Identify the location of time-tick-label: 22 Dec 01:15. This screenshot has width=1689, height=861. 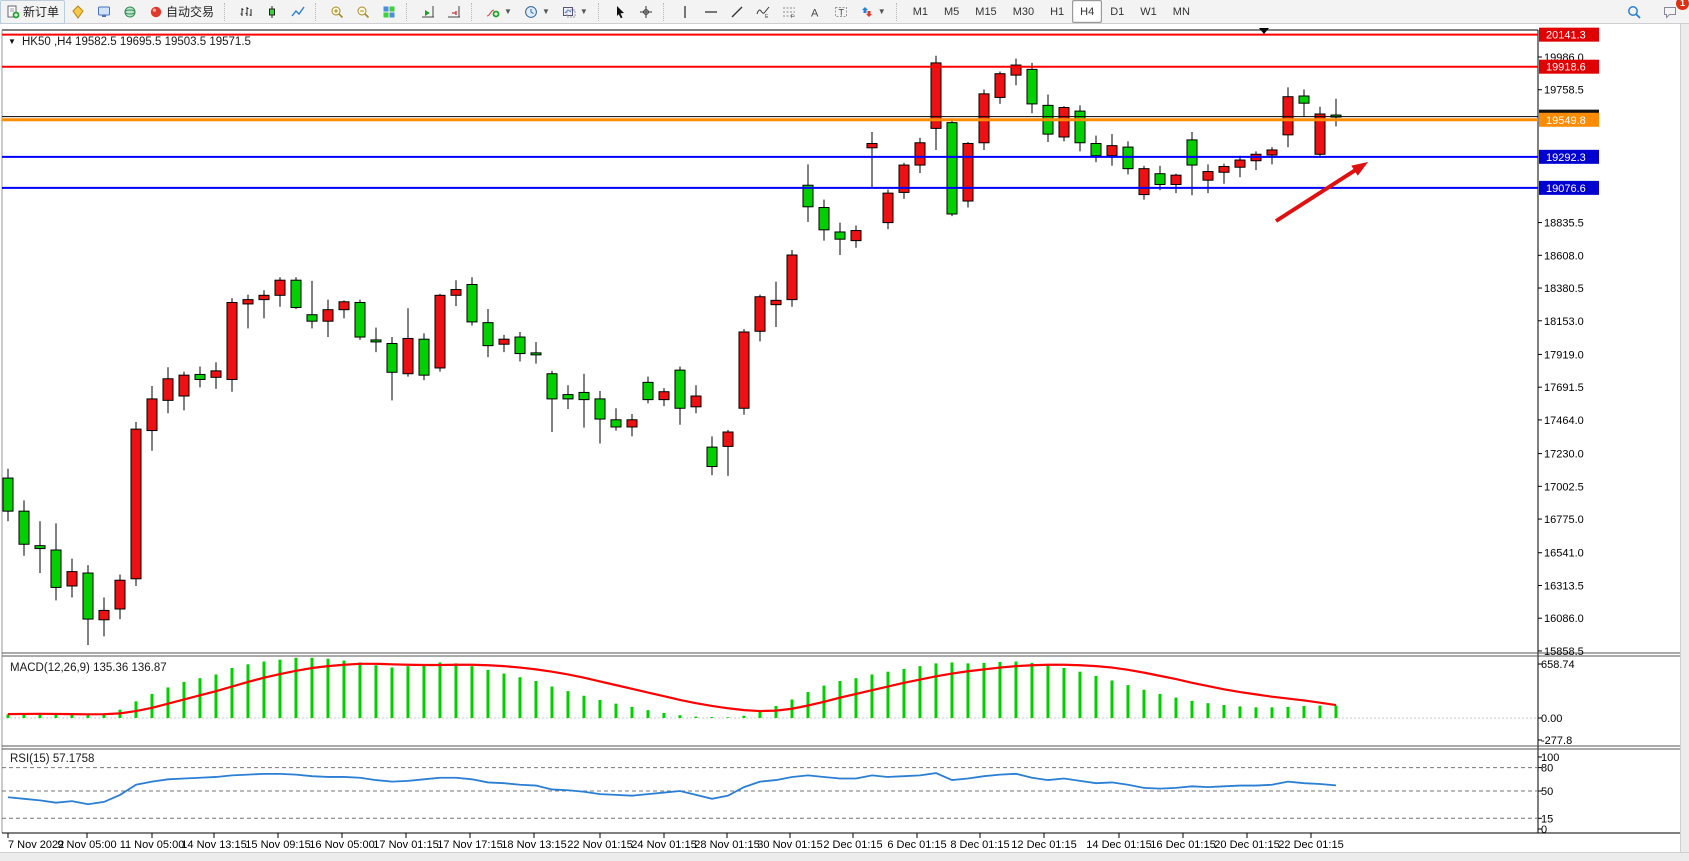
(1310, 845).